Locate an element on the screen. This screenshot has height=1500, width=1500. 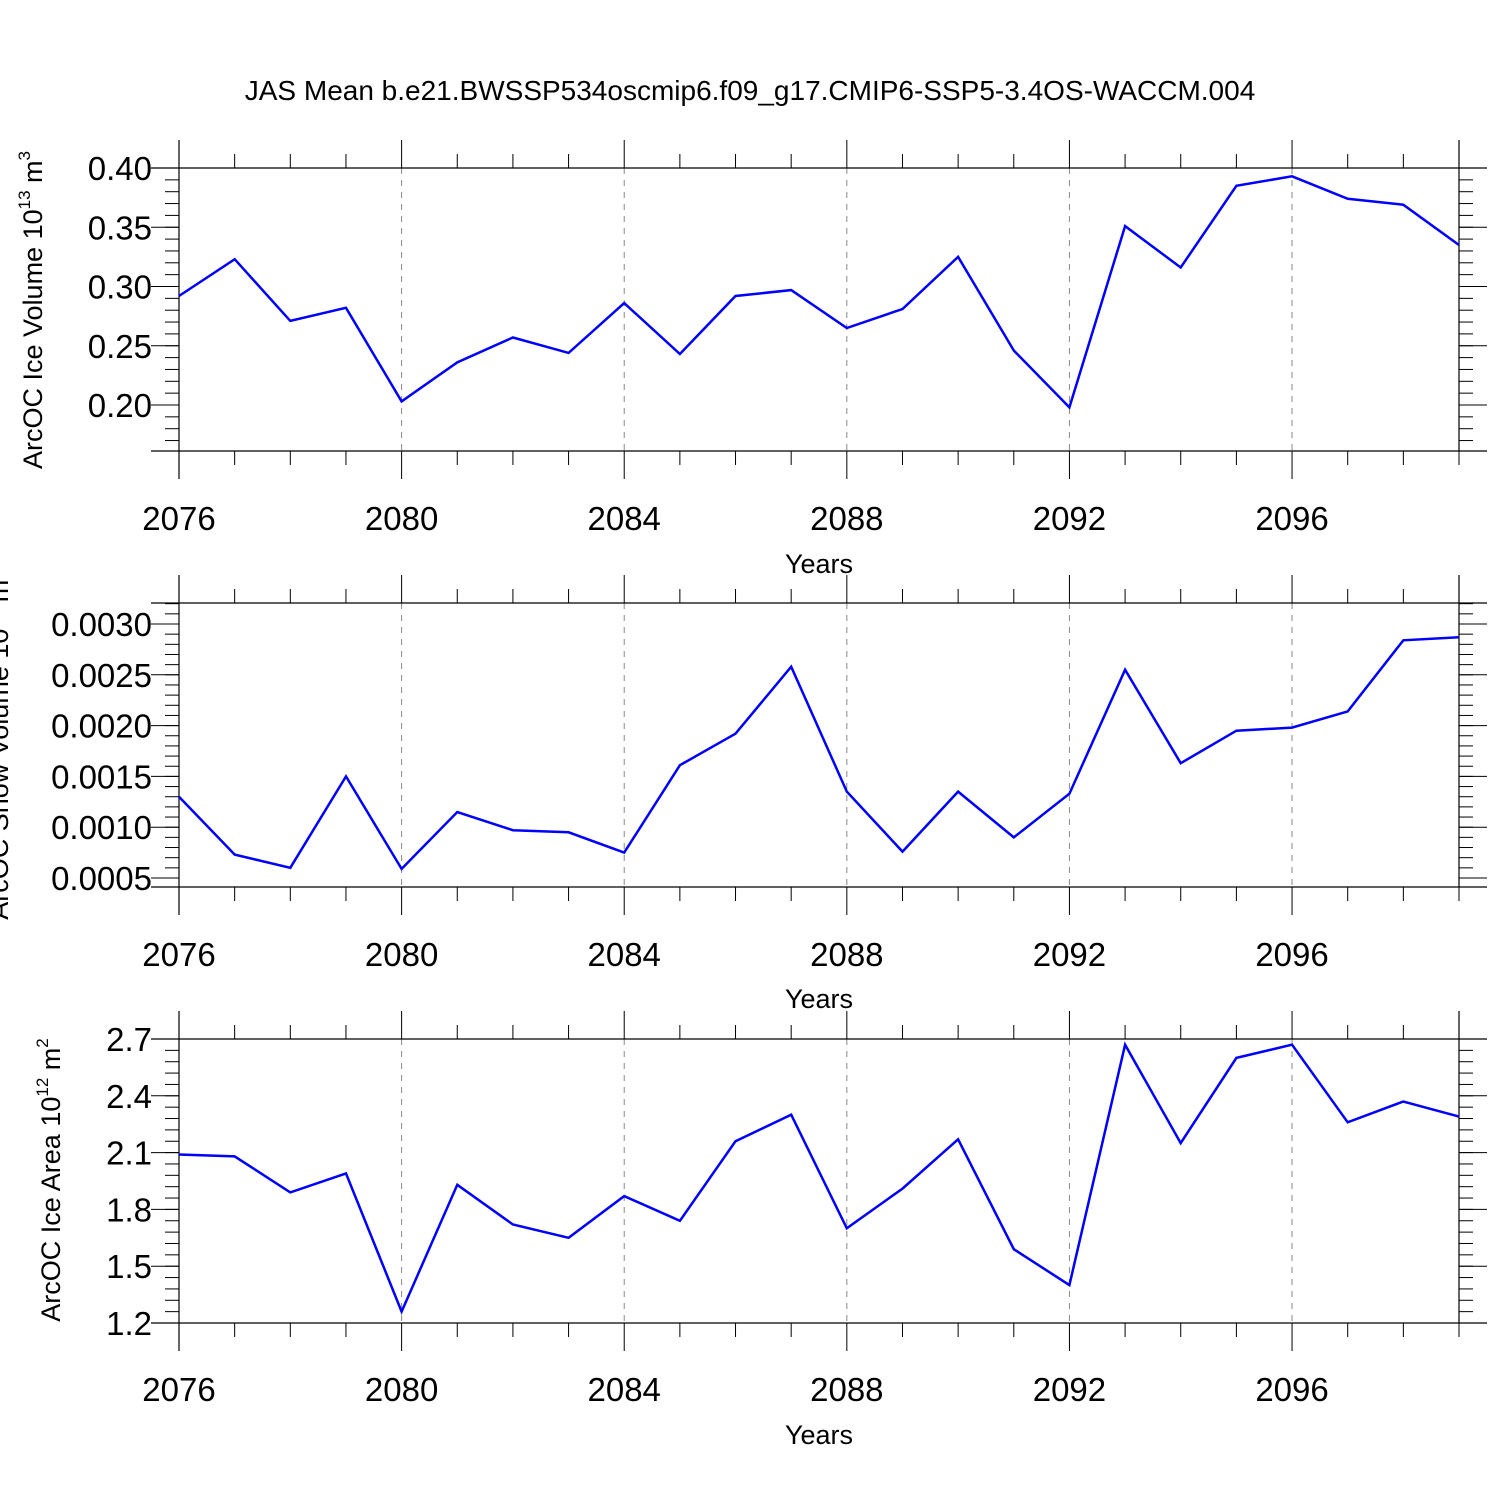
y-tick-label: 1.8 is located at coordinates (129, 1209).